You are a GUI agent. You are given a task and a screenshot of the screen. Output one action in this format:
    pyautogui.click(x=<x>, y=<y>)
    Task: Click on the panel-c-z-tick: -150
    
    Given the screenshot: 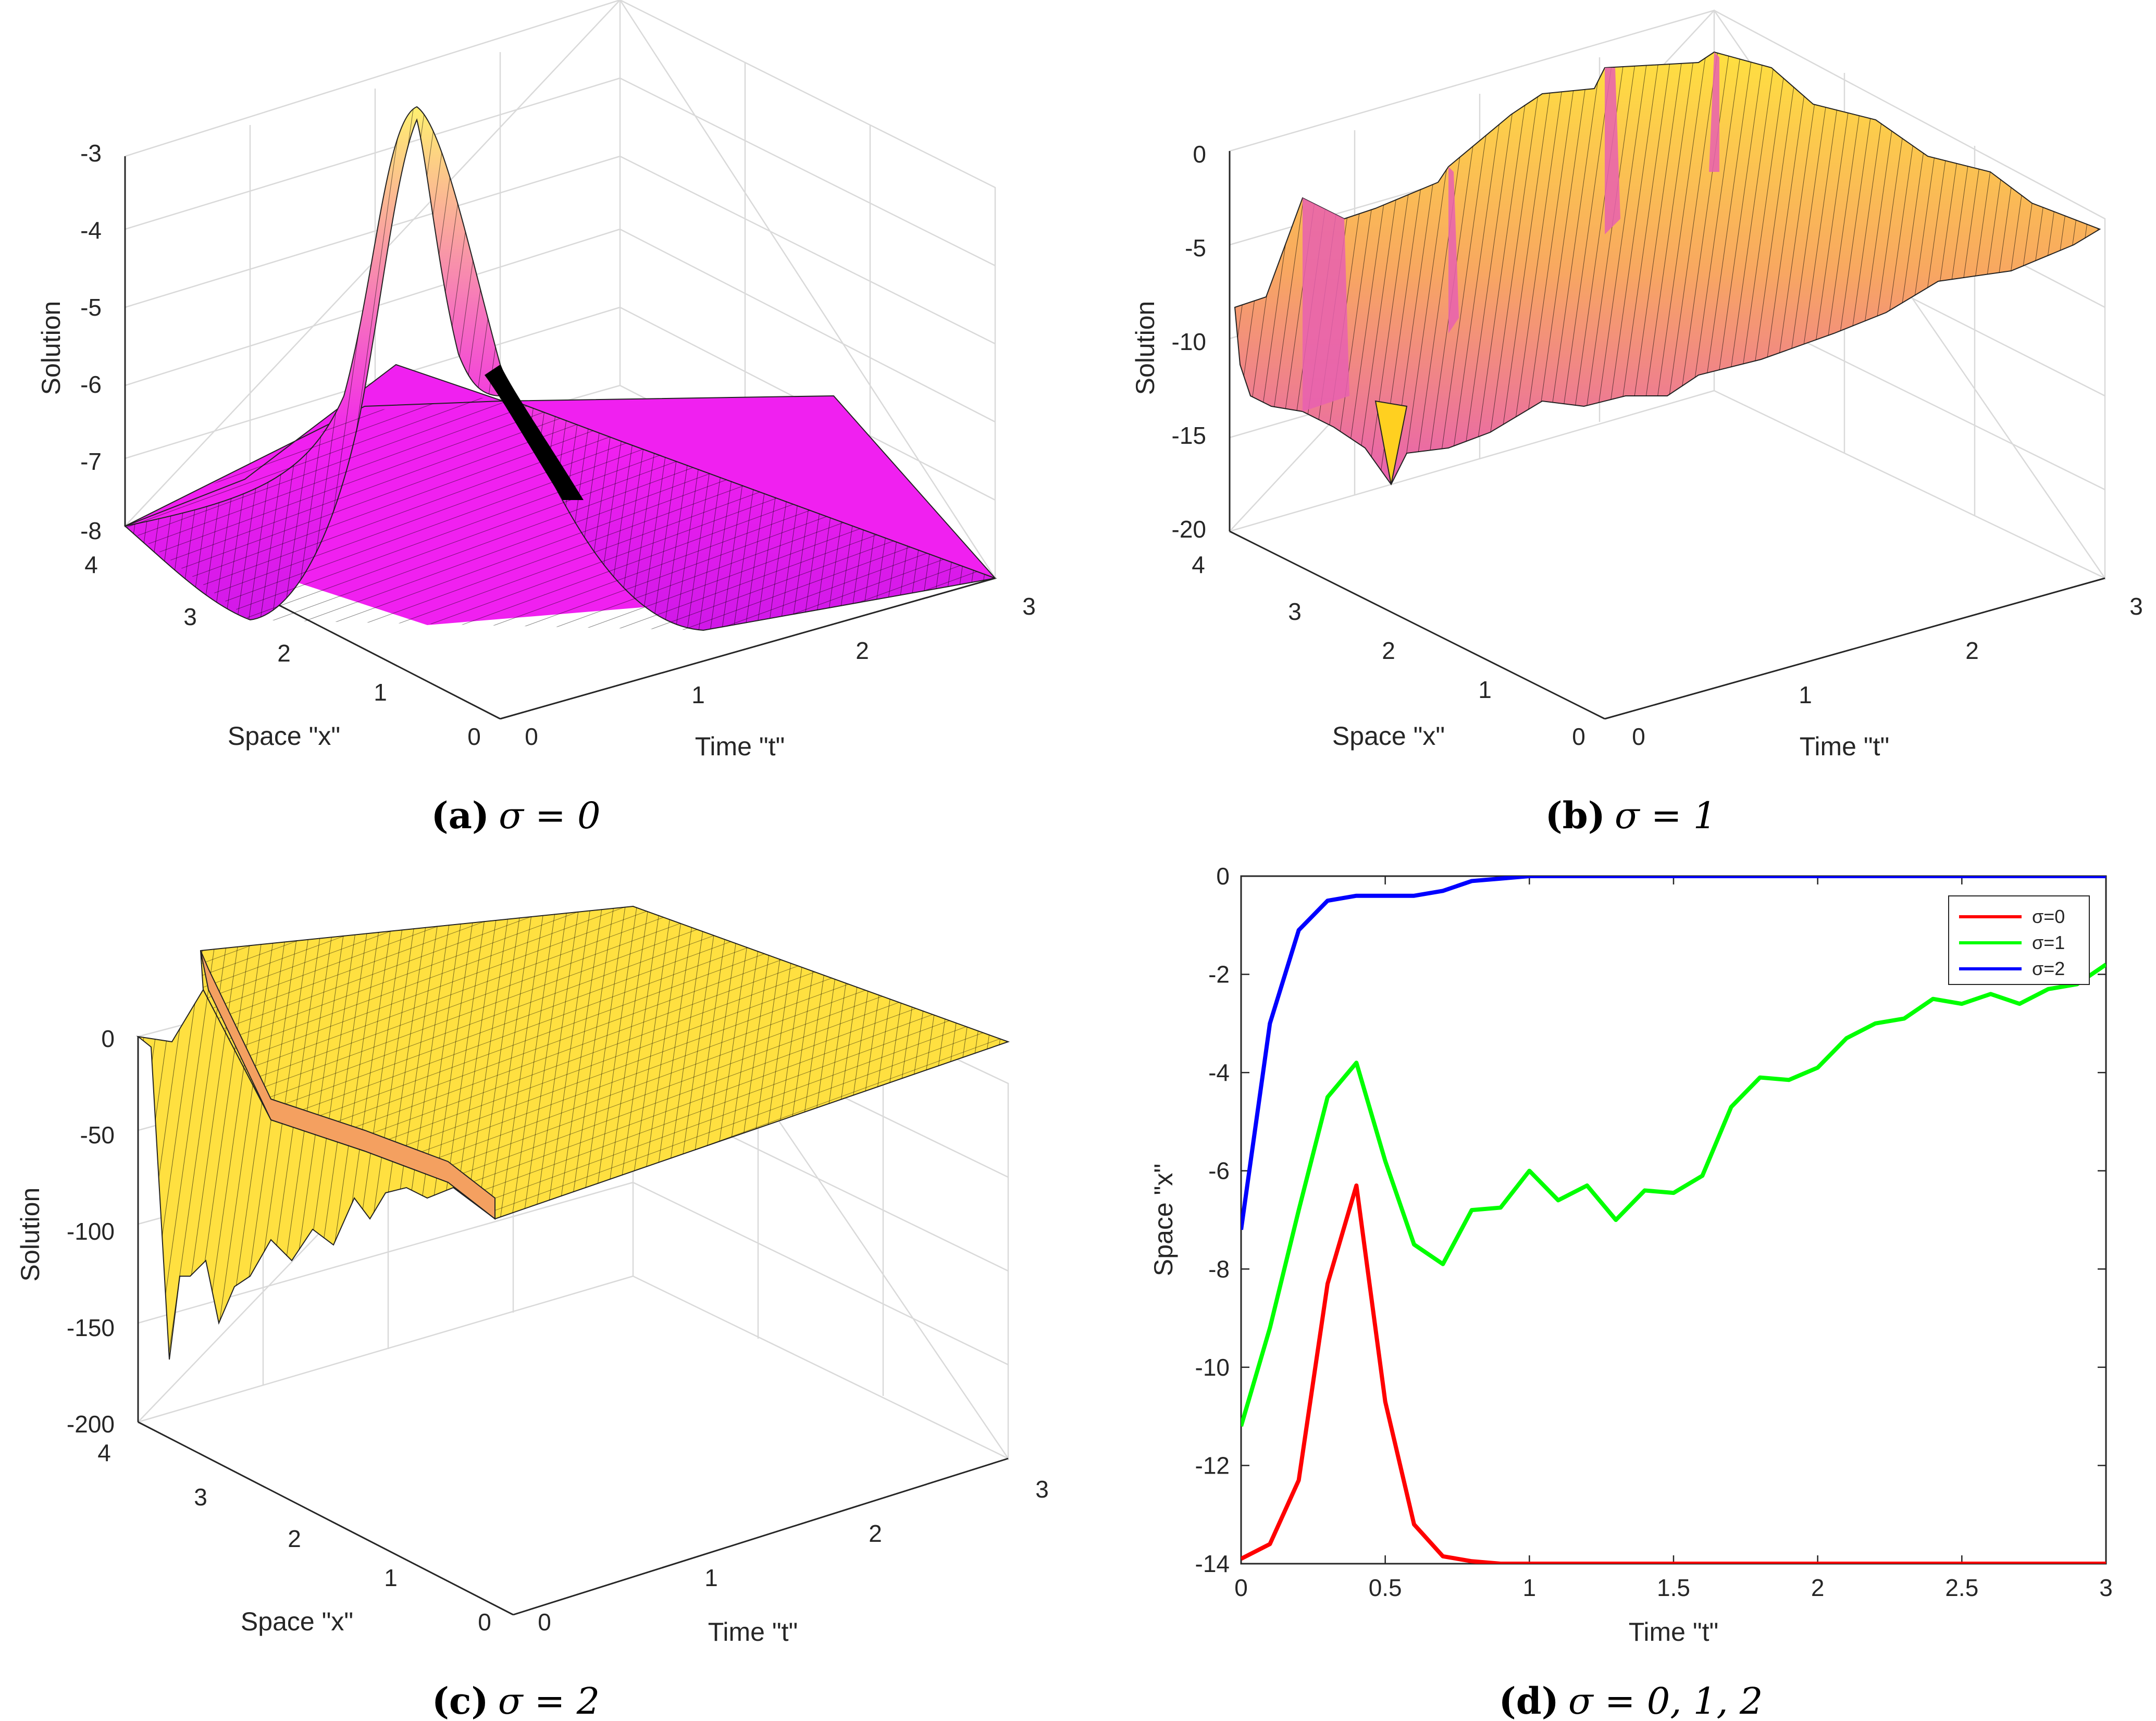 What is the action you would take?
    pyautogui.click(x=91, y=1327)
    